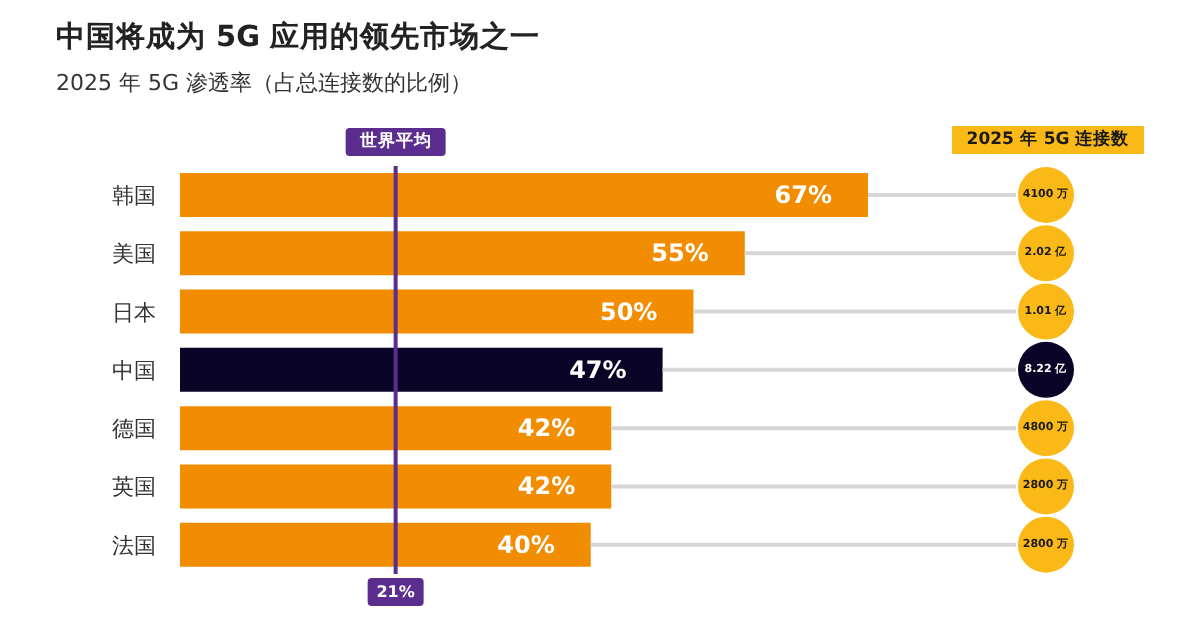 The image size is (1196, 636). What do you see at coordinates (264, 83) in the screenshot?
I see `chart-subtitle: 2025 年 5G 渗透率（占总连接数的比例）` at bounding box center [264, 83].